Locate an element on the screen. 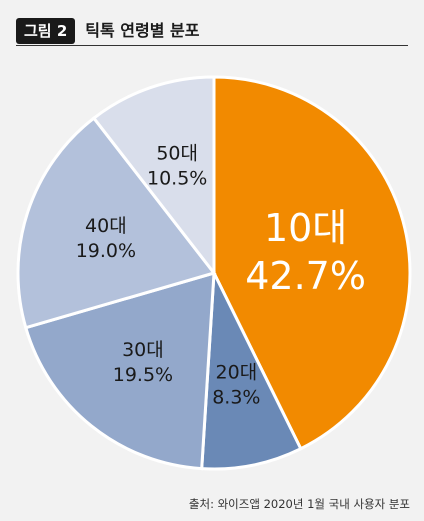  header-rule is located at coordinates (212, 45).